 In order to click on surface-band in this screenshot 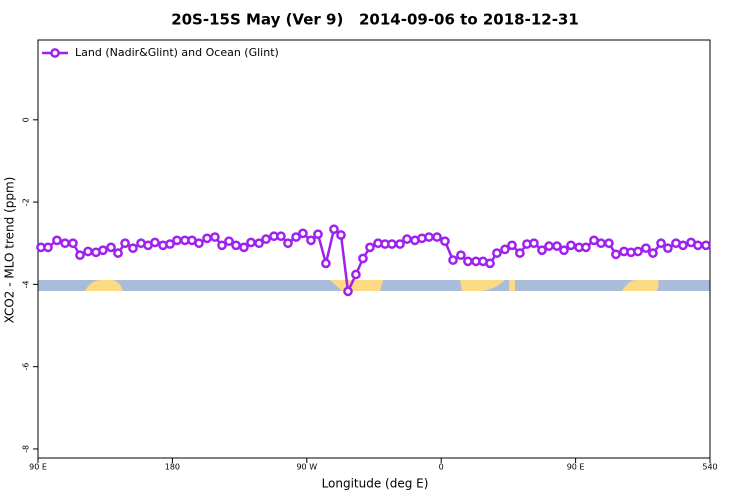, I will do `click(374, 285)`.